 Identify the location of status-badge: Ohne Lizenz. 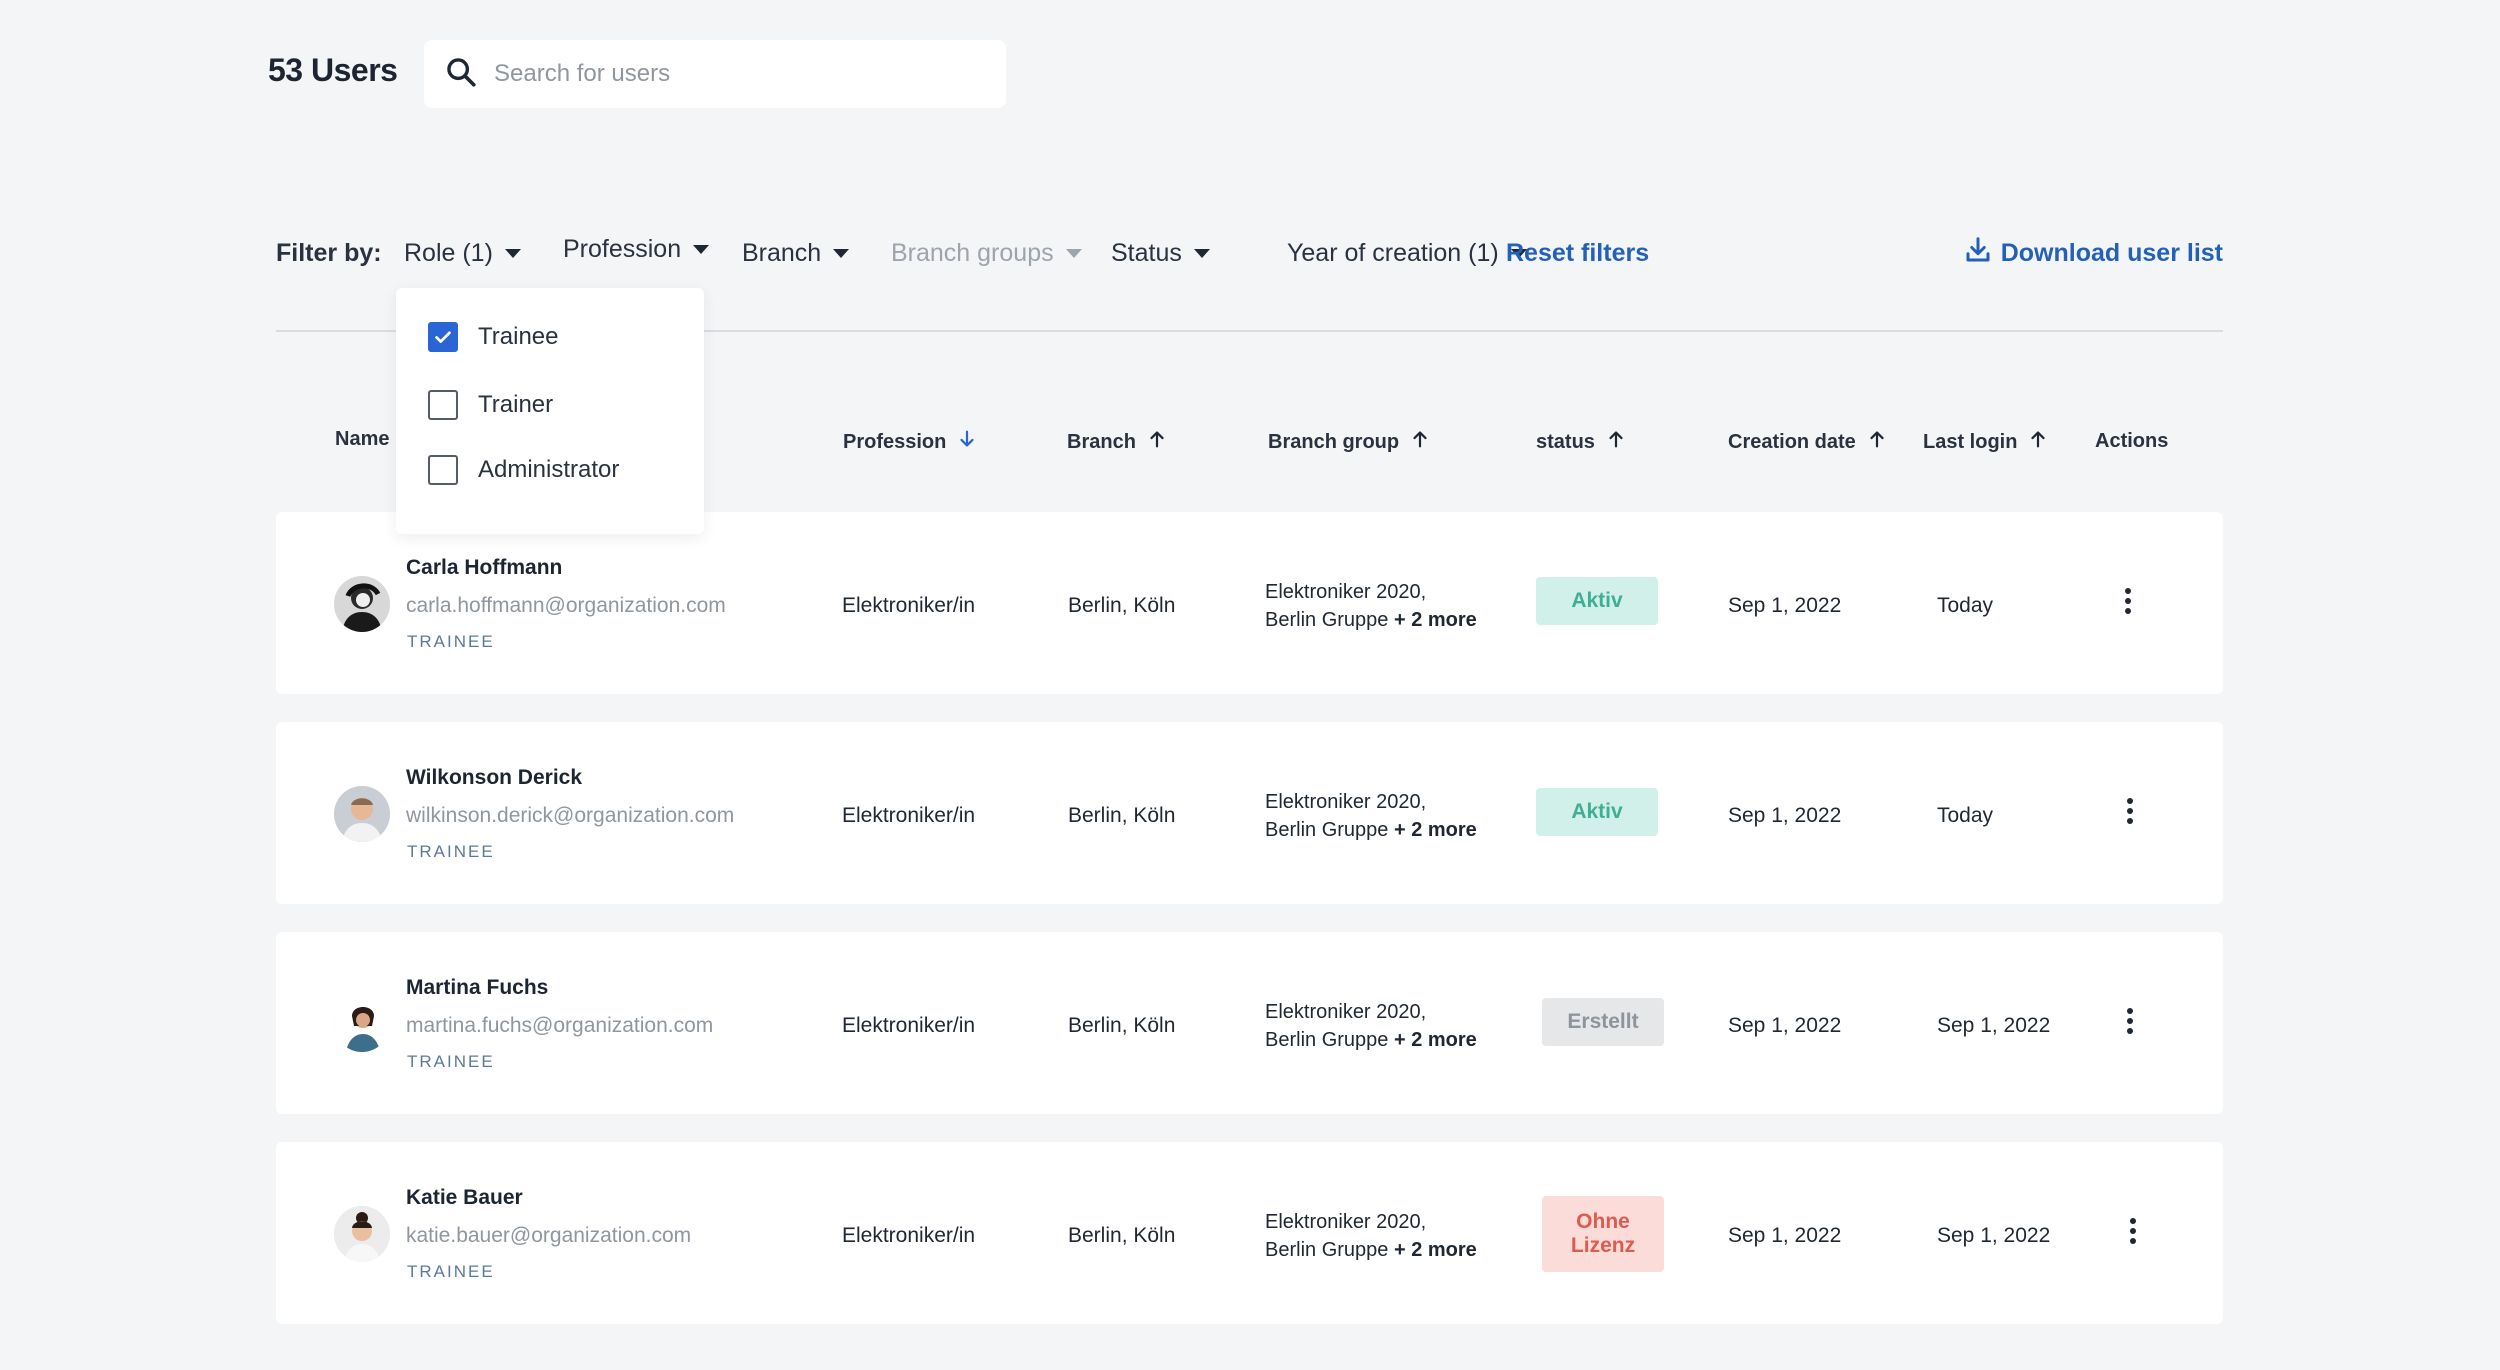
(1603, 1234).